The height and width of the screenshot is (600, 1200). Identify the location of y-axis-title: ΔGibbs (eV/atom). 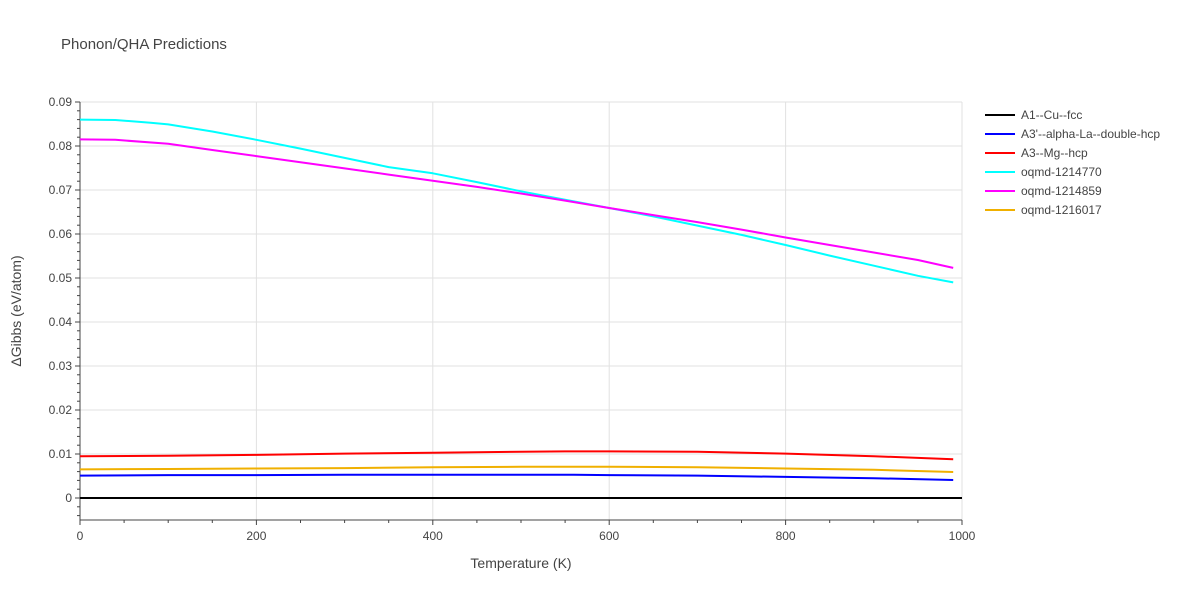
(16, 310).